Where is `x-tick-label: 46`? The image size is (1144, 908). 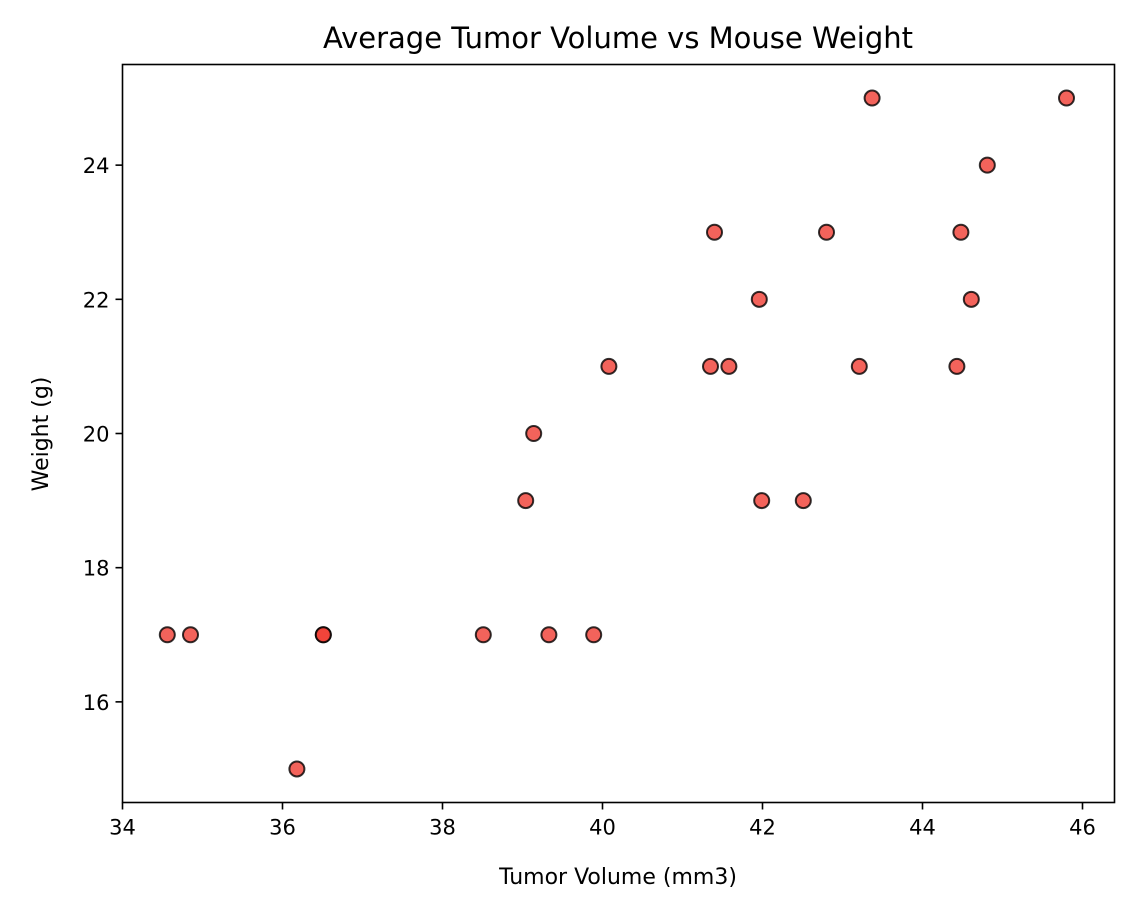 x-tick-label: 46 is located at coordinates (1082, 828).